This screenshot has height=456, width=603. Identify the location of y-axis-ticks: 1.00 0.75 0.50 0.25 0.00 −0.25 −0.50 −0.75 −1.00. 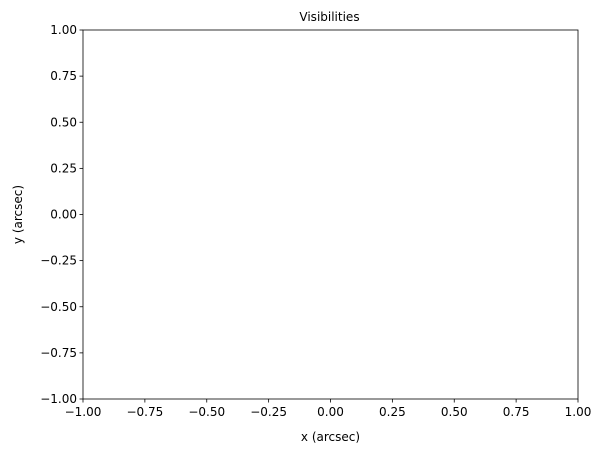
(61, 214).